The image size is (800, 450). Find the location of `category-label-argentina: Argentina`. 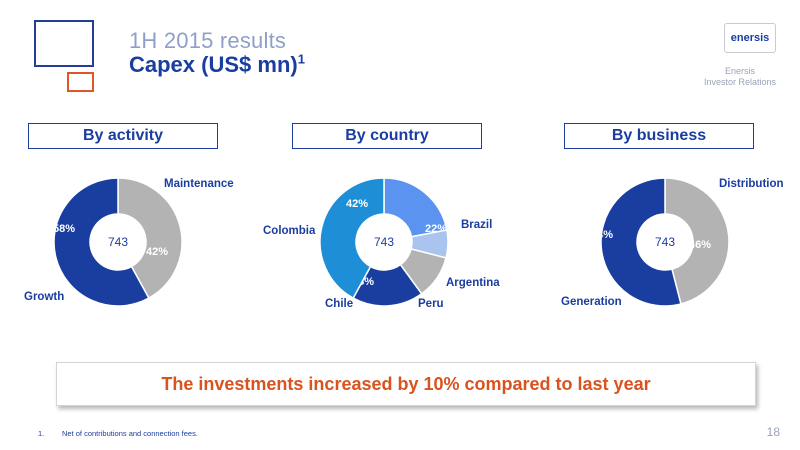

category-label-argentina: Argentina is located at coordinates (473, 283).